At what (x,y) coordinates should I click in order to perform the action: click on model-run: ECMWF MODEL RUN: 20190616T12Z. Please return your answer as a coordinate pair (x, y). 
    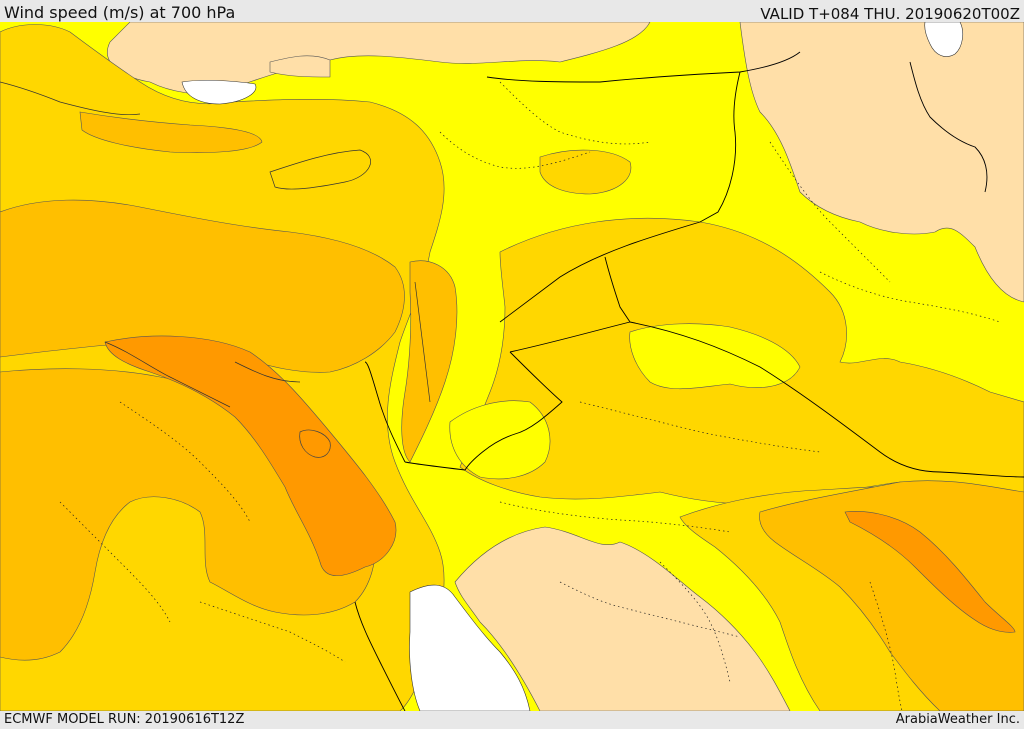
    Looking at the image, I should click on (124, 719).